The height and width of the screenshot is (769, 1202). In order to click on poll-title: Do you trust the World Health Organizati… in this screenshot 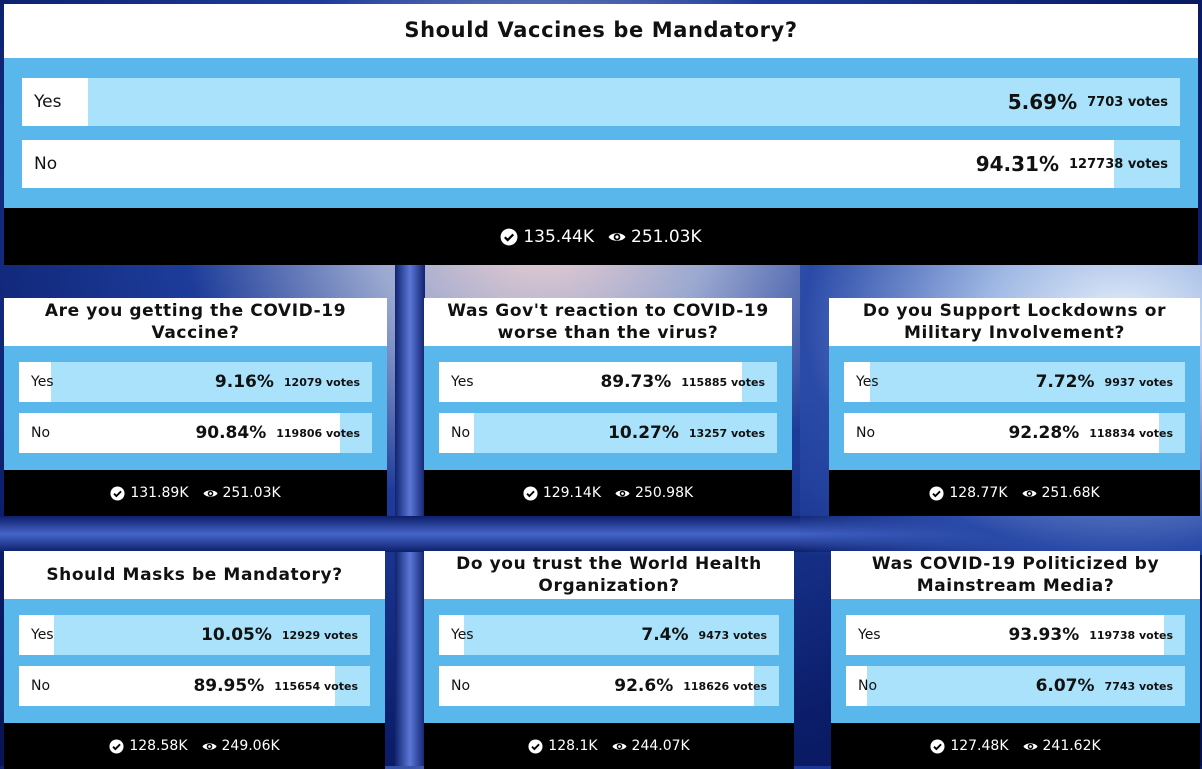, I will do `click(609, 575)`.